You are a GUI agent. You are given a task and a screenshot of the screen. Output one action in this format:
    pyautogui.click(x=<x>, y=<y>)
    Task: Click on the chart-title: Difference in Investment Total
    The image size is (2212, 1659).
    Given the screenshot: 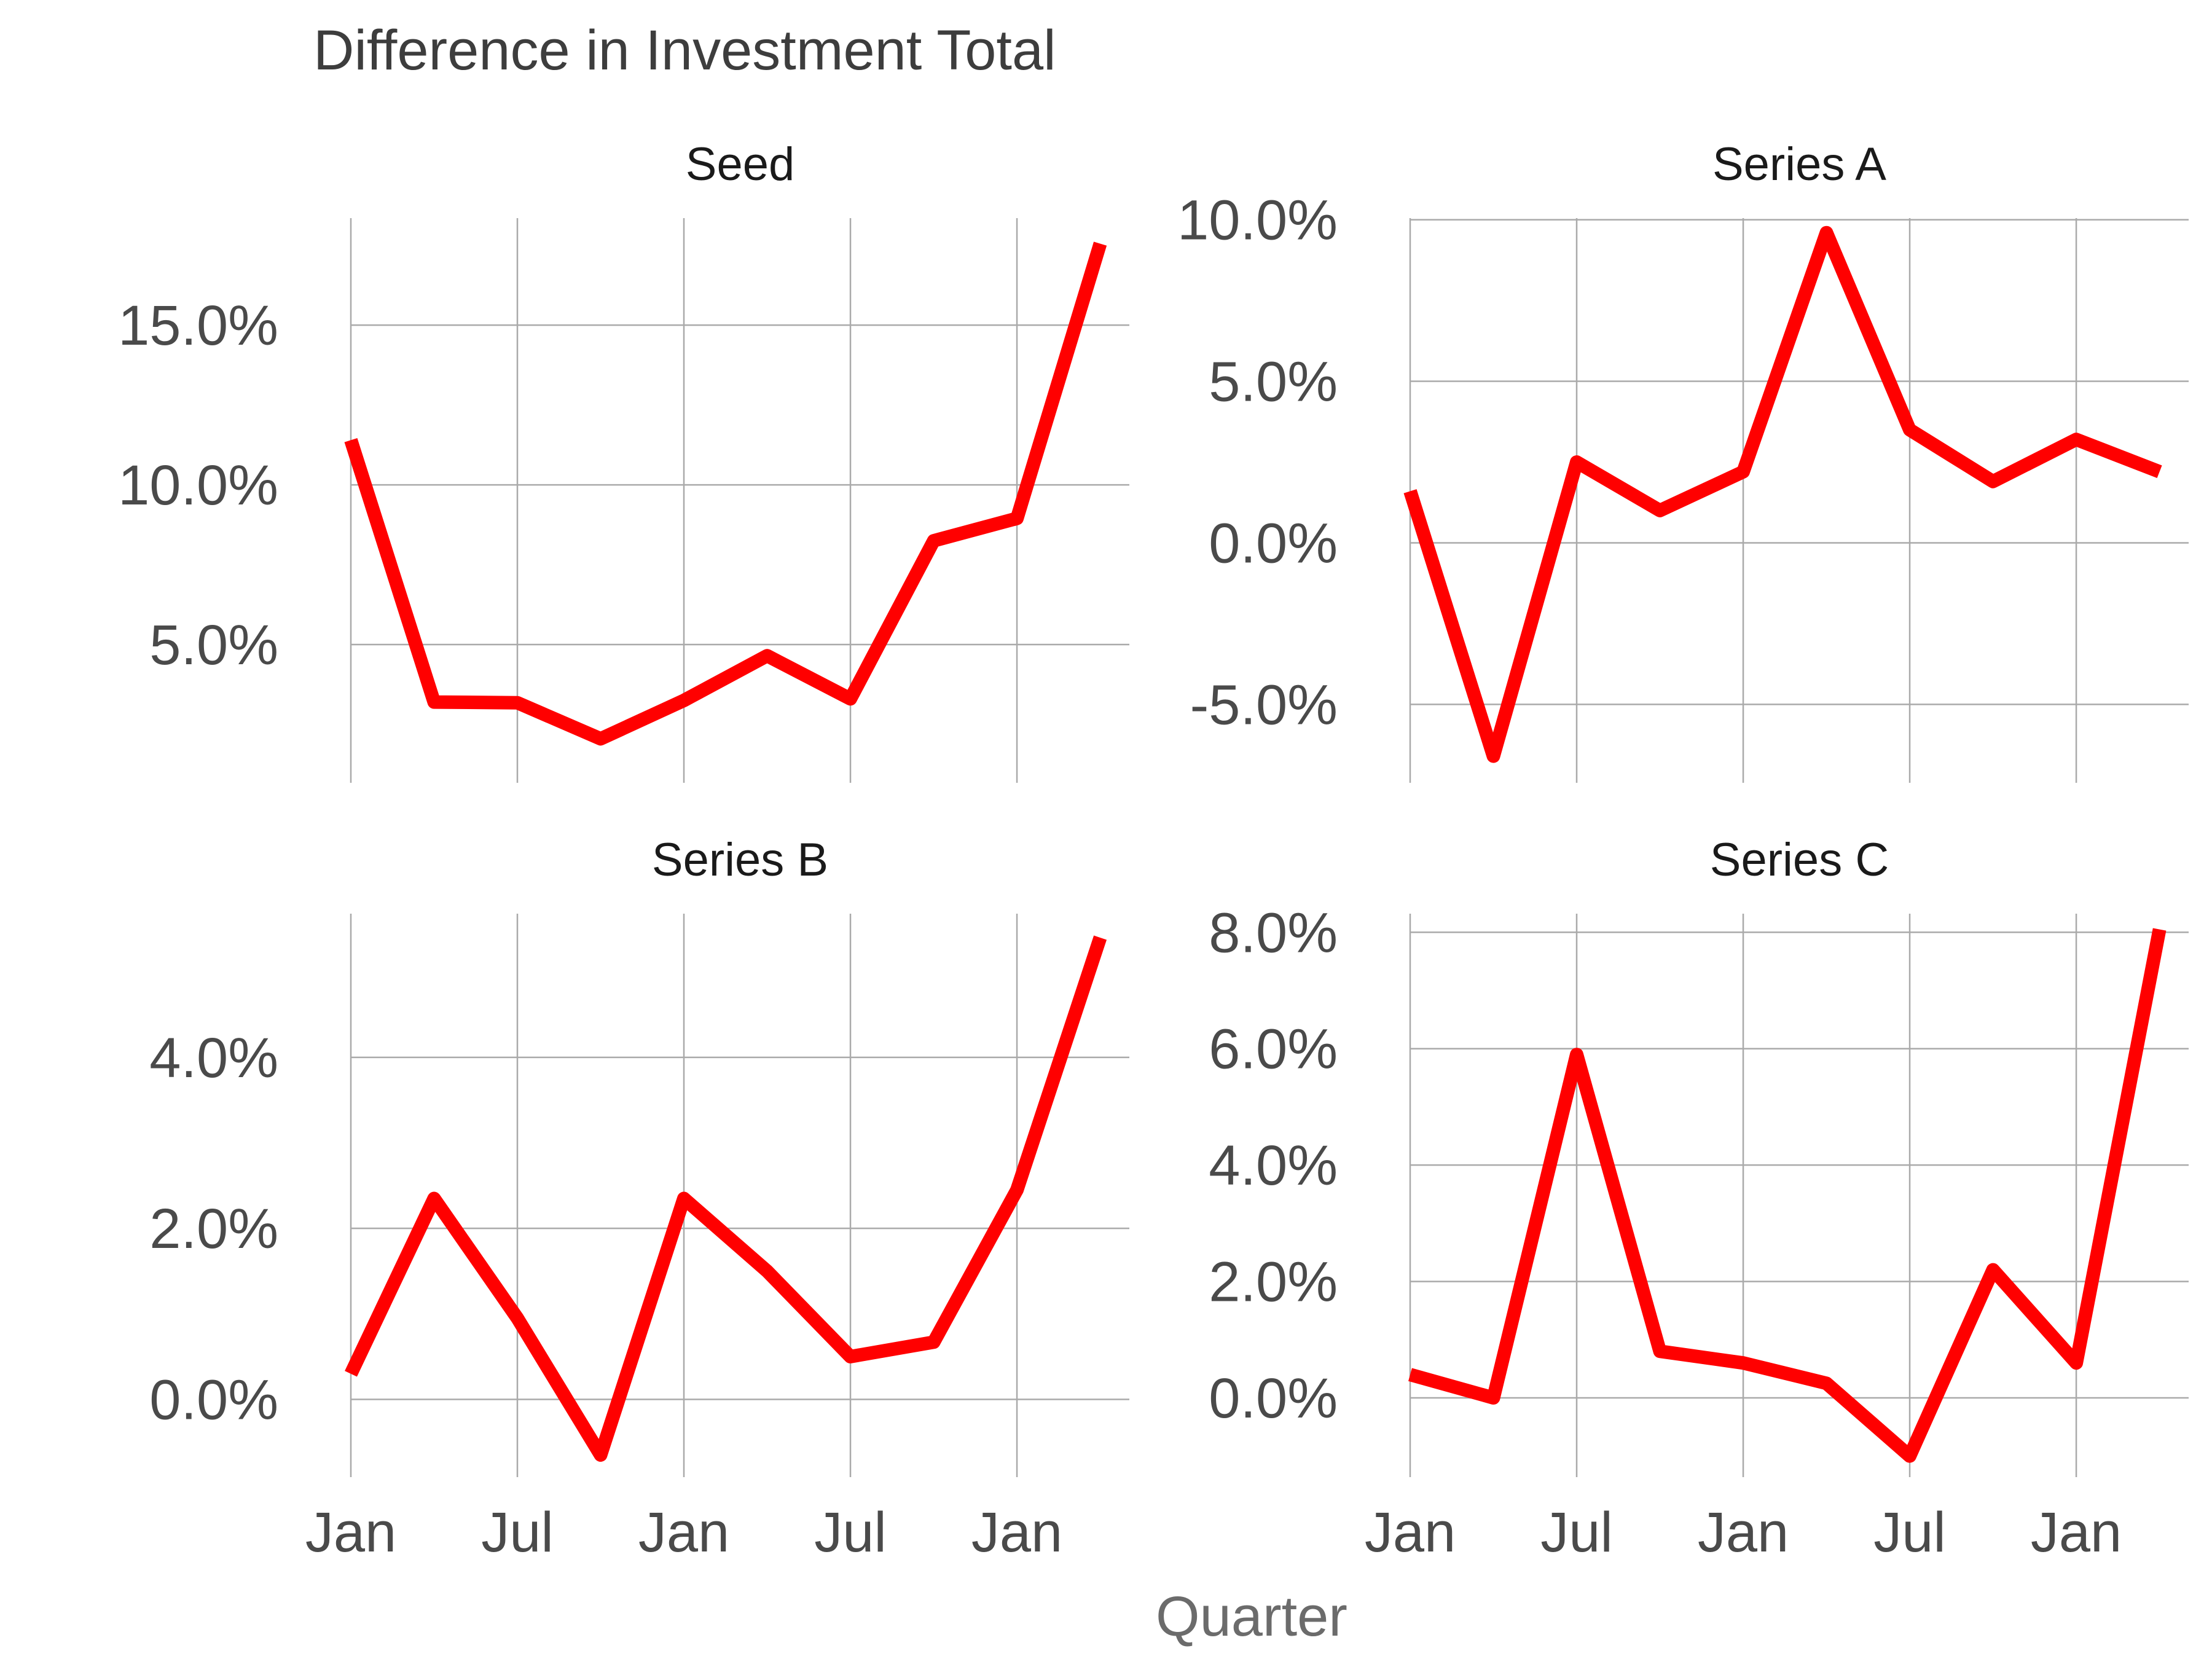 What is the action you would take?
    pyautogui.click(x=684, y=50)
    